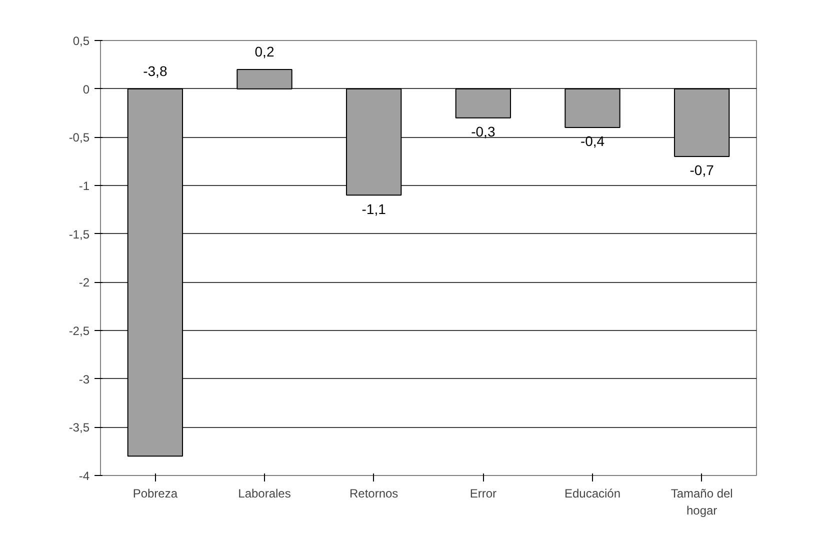 The height and width of the screenshot is (549, 820). What do you see at coordinates (264, 51) in the screenshot?
I see `data-label: 0,2` at bounding box center [264, 51].